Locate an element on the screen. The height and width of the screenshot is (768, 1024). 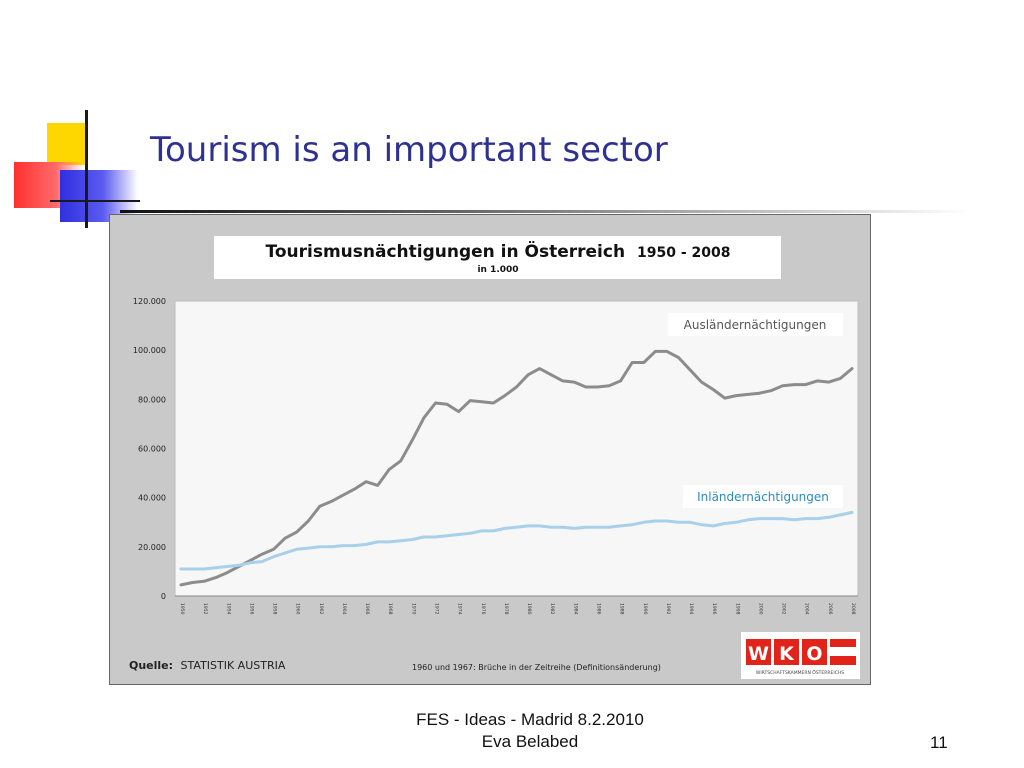
chart-subtitle: in 1.000 is located at coordinates (497, 270).